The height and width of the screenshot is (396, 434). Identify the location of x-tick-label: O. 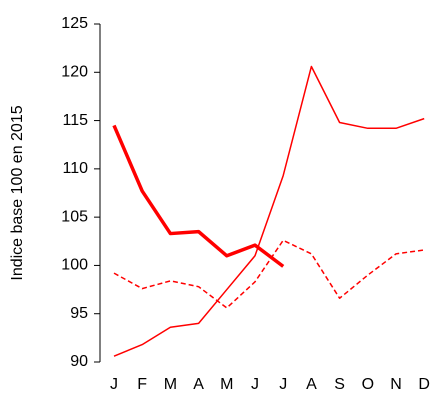
(368, 384).